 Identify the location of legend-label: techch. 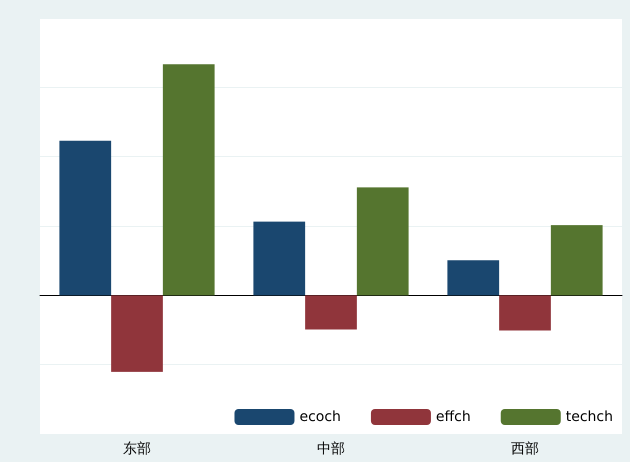
(590, 417).